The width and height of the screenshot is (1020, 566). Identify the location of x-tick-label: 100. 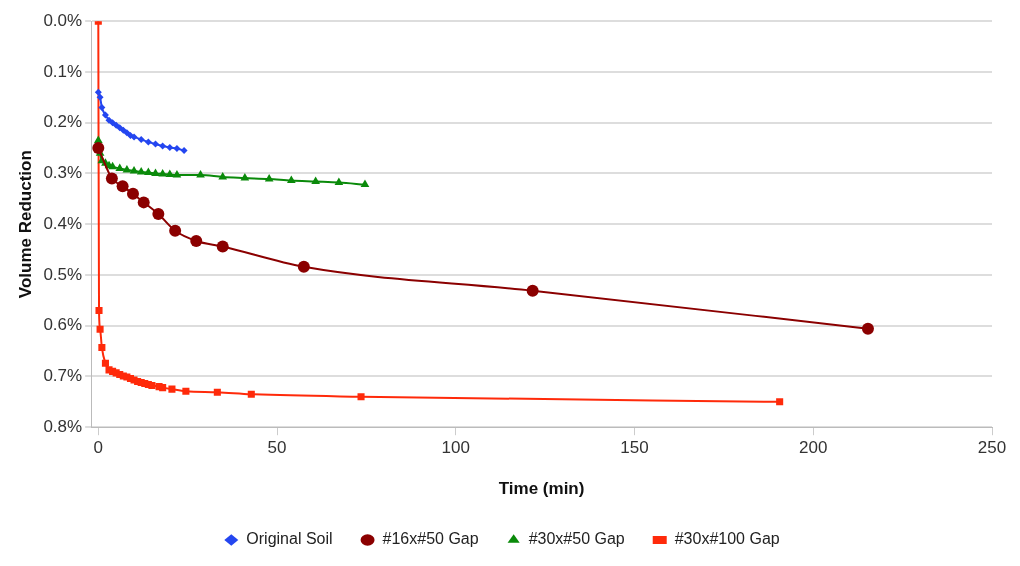
(455, 448).